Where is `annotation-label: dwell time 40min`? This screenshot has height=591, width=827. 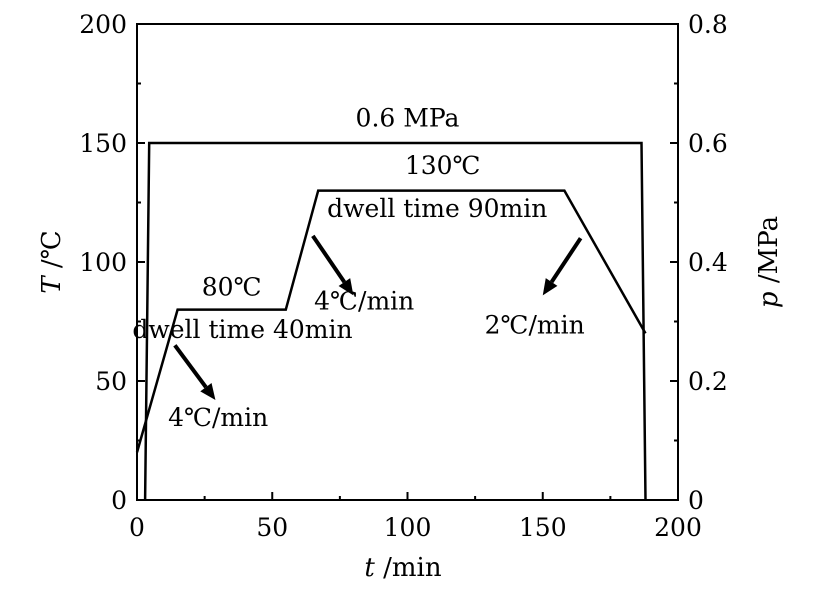 annotation-label: dwell time 40min is located at coordinates (242, 329).